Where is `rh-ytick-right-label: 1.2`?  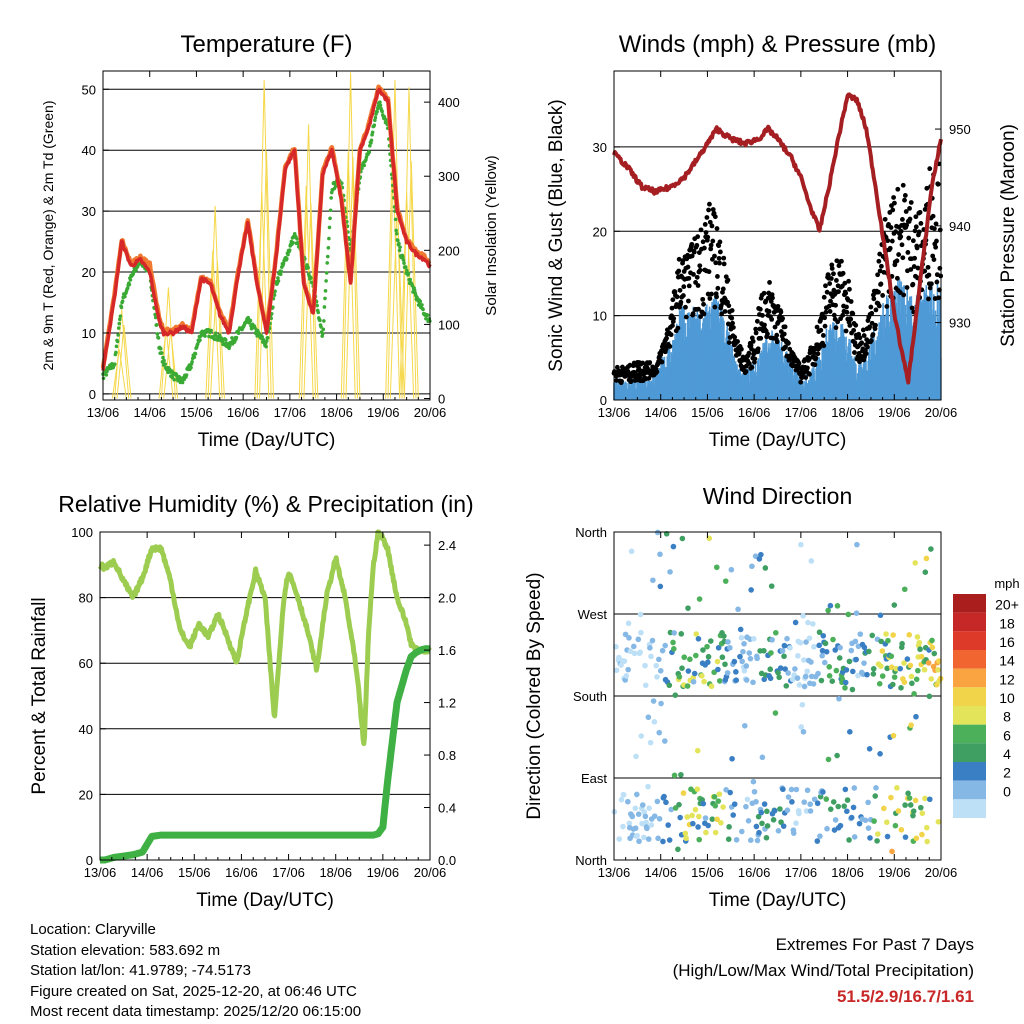 rh-ytick-right-label: 1.2 is located at coordinates (447, 703).